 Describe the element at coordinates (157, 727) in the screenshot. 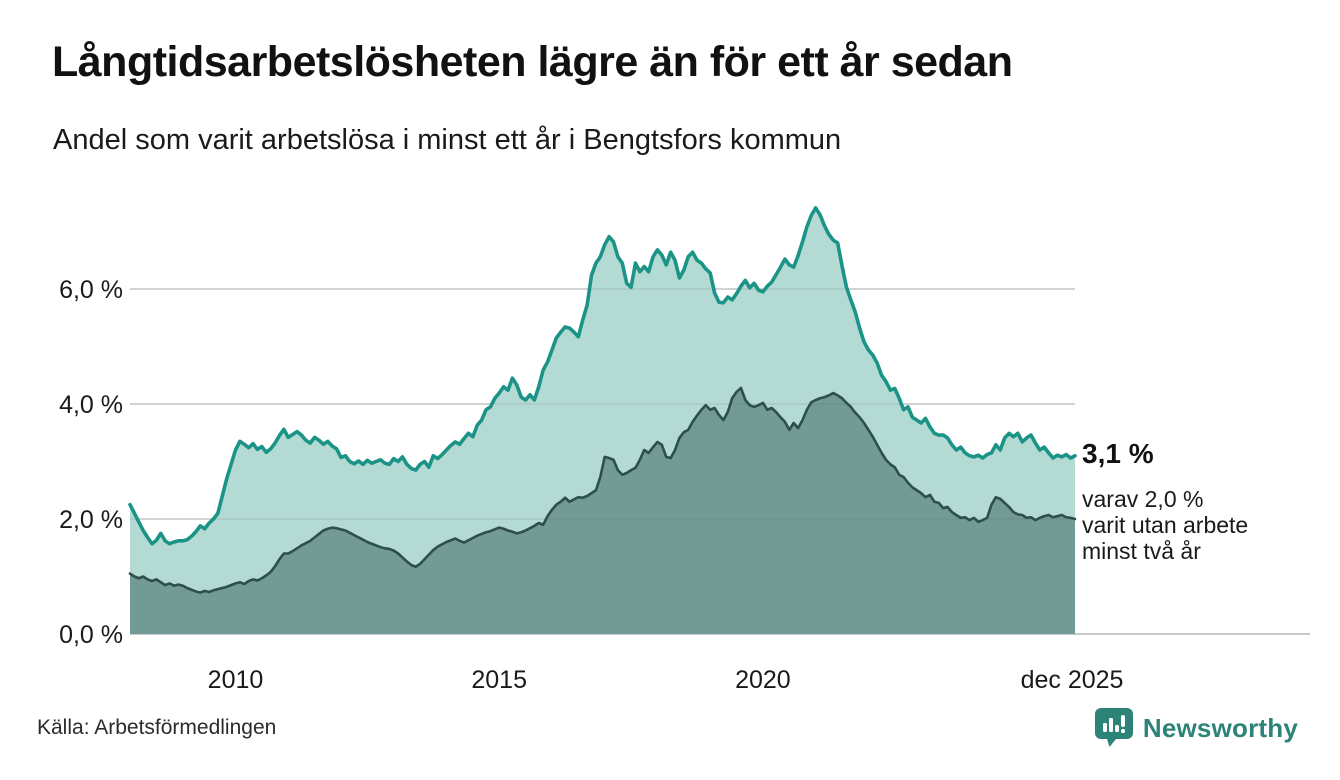

I see `source-note: Källa: Arbetsförmedlingen` at that location.